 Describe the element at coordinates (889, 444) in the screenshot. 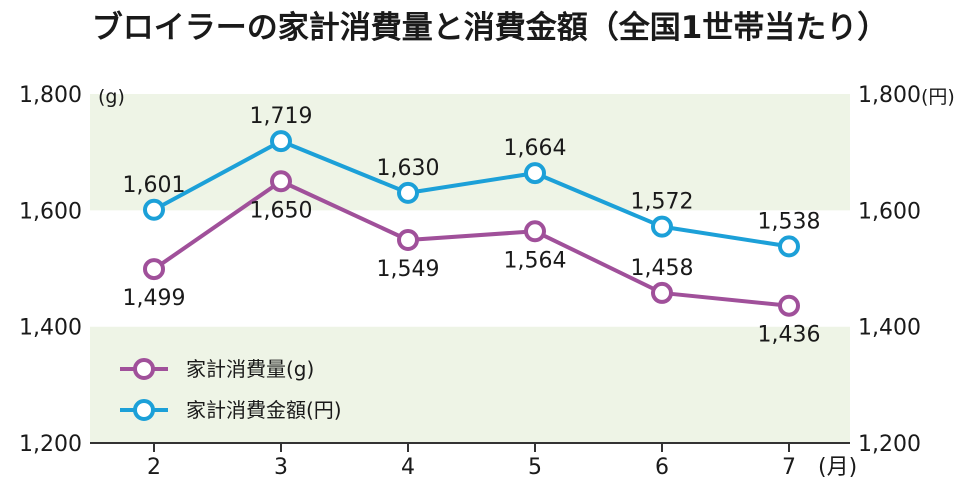

I see `y-tick-label-right: 1,200` at that location.